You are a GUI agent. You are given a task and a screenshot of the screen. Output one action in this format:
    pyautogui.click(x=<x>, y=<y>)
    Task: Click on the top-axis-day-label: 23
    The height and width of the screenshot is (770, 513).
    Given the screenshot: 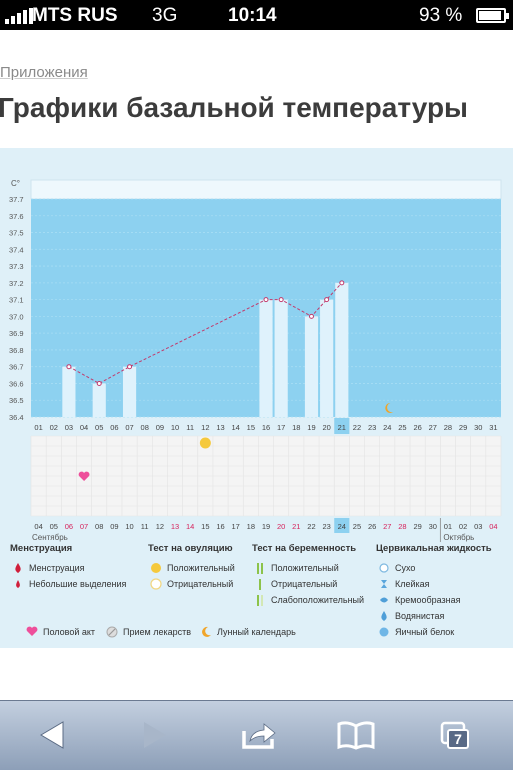 What is the action you would take?
    pyautogui.click(x=372, y=427)
    